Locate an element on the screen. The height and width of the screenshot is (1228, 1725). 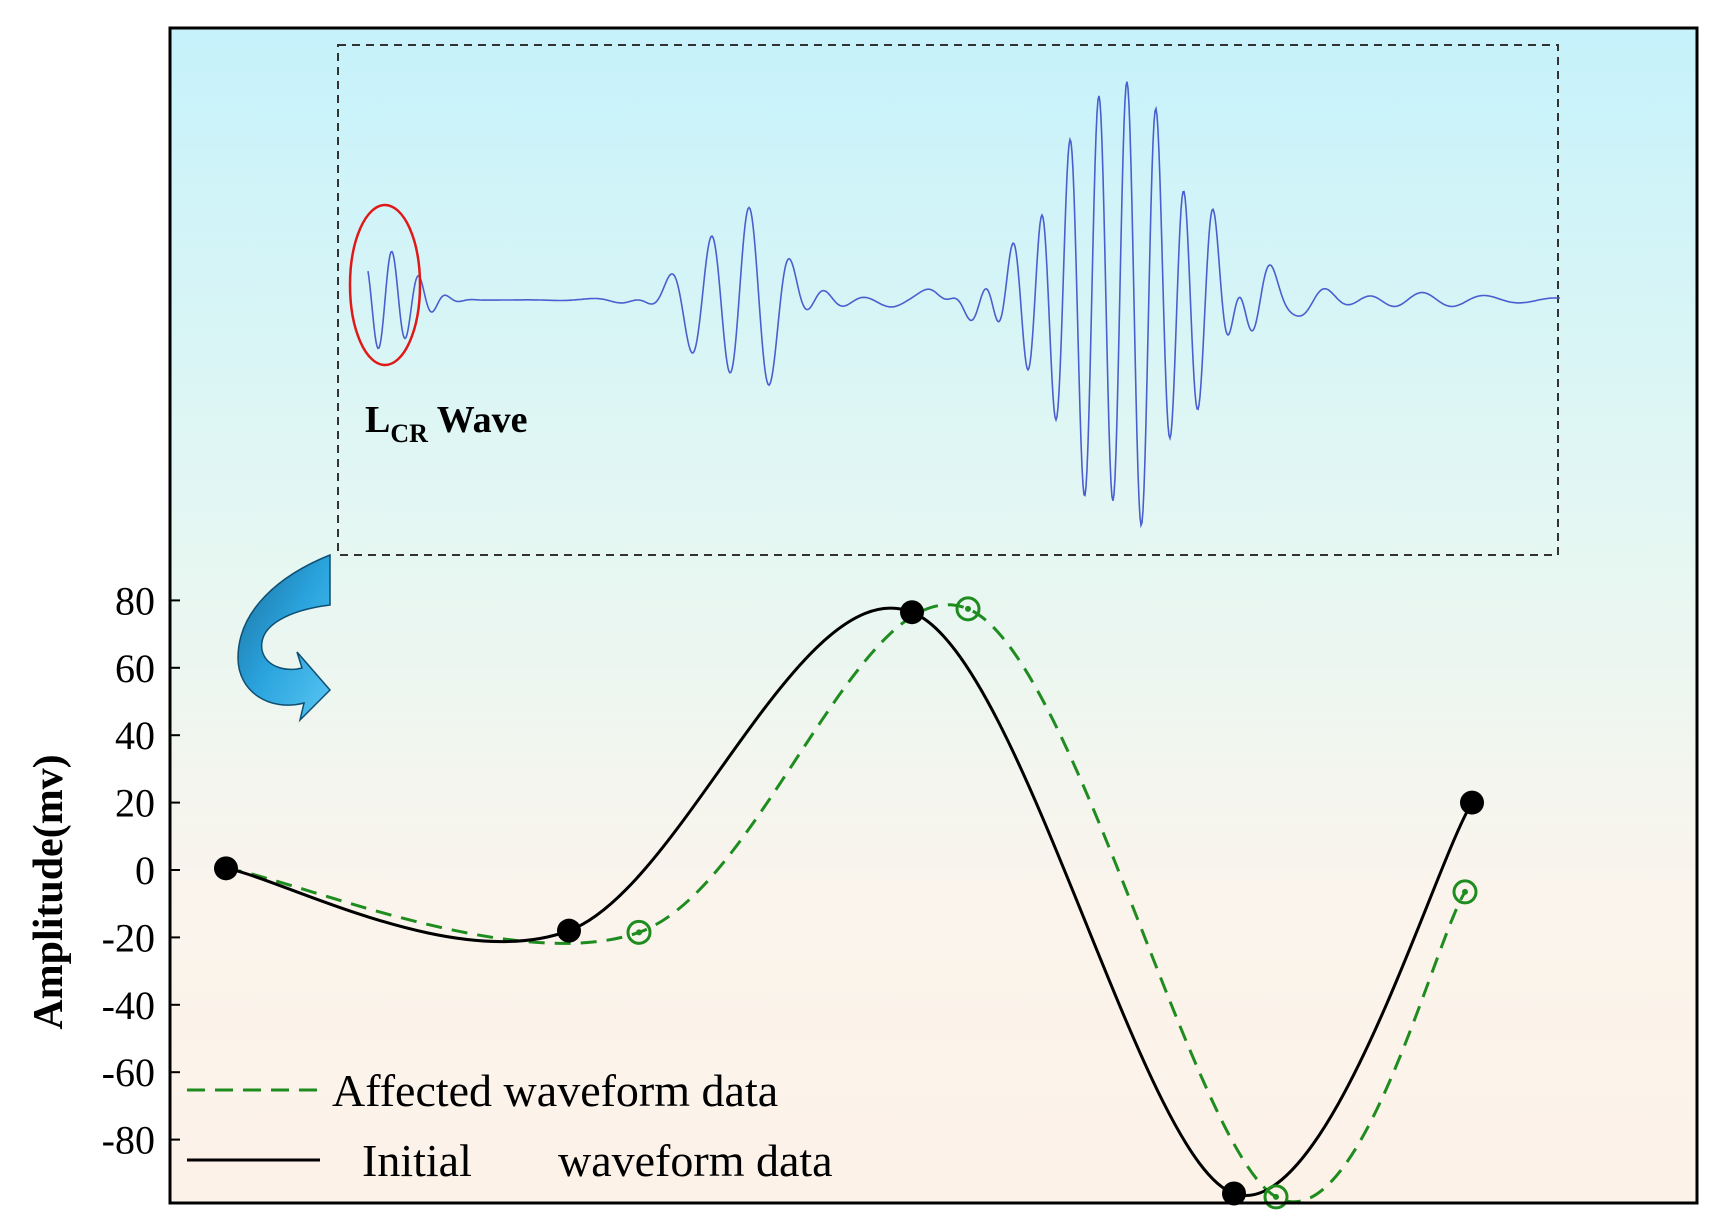
y-axis: 80 60 40 20 0 -20 -40 -60 -80 is located at coordinates (141, 870).